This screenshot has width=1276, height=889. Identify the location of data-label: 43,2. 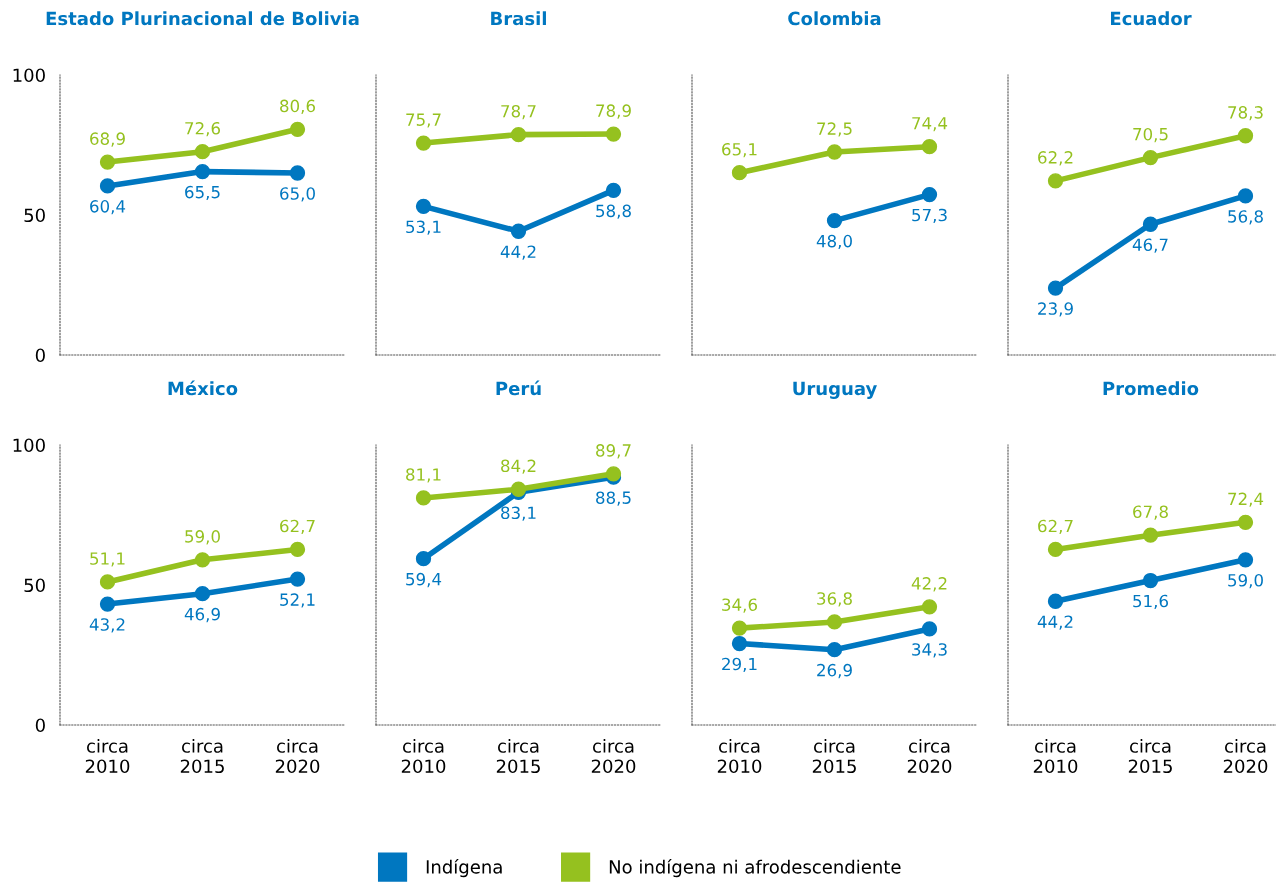
(107, 625).